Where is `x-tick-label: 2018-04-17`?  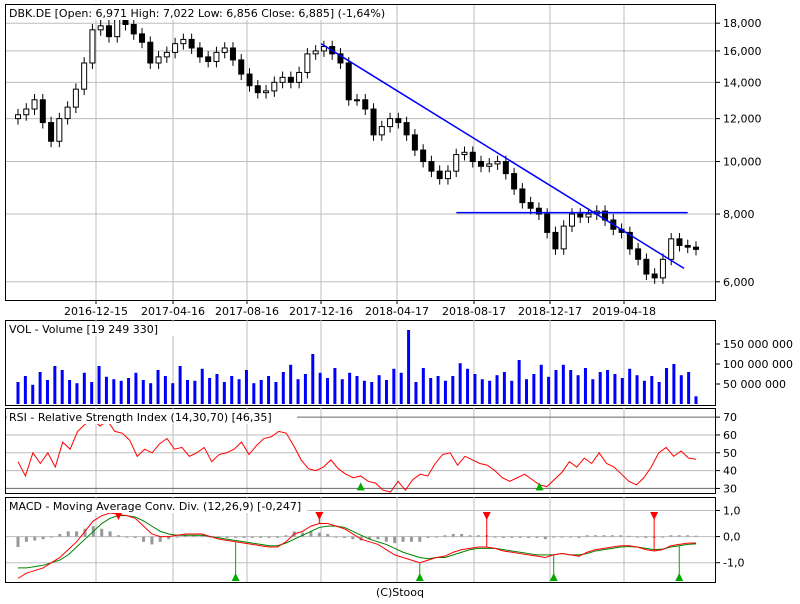 x-tick-label: 2018-04-17 is located at coordinates (397, 311).